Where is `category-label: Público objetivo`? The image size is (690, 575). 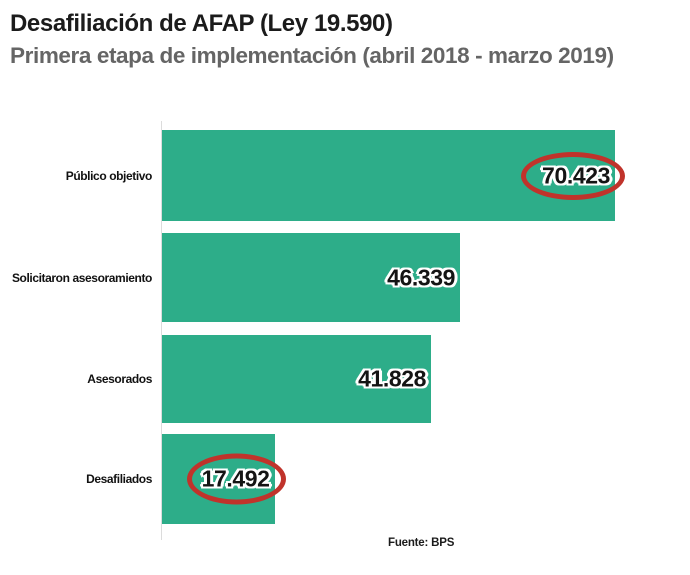
category-label: Público objetivo is located at coordinates (109, 175).